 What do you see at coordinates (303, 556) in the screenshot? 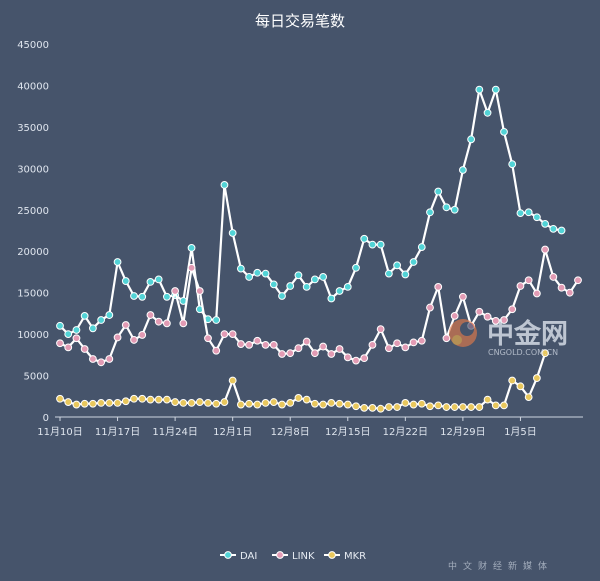
I see `legend-label: LINK` at bounding box center [303, 556].